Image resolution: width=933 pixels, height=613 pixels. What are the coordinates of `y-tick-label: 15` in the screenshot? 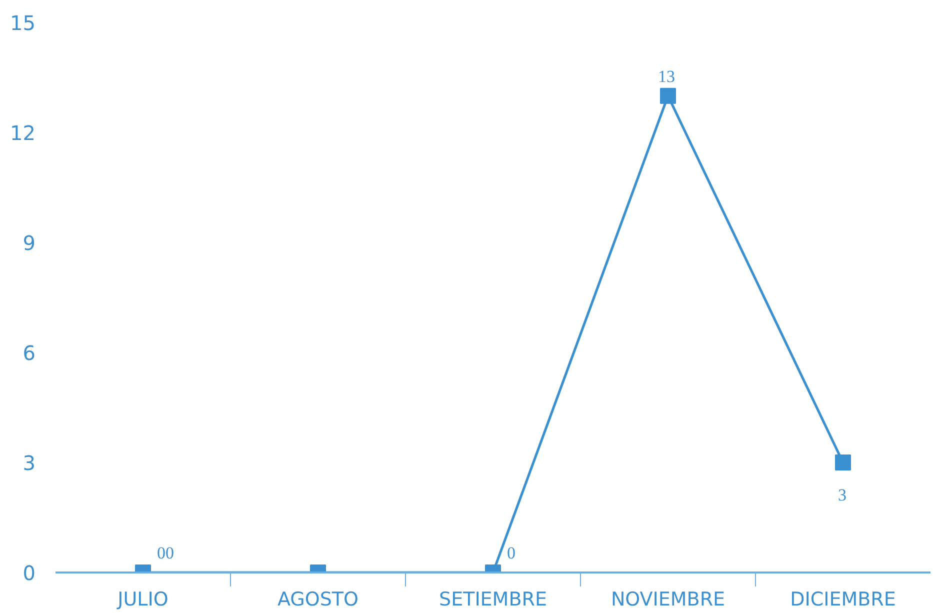 It's located at (23, 23).